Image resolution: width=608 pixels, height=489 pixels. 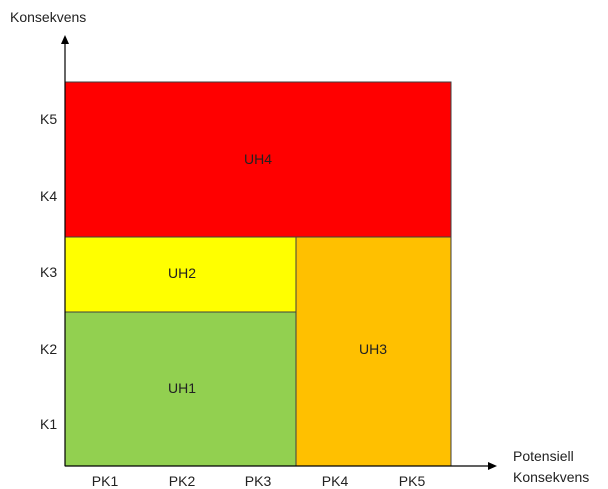 I want to click on zone-uh1, so click(x=180, y=389).